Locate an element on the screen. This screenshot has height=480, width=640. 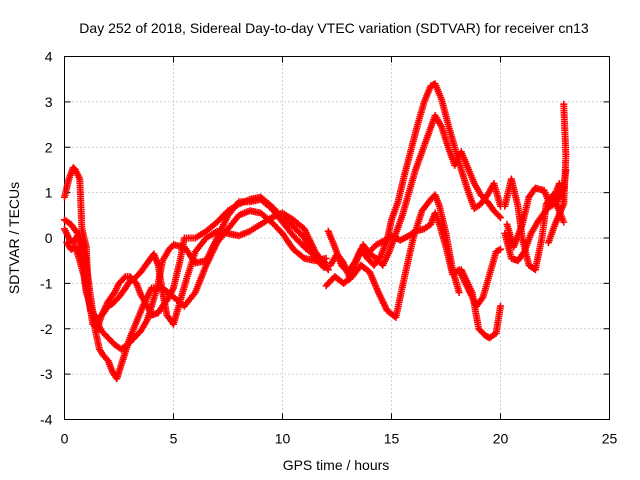
y-tick-label: -1 is located at coordinates (46, 283).